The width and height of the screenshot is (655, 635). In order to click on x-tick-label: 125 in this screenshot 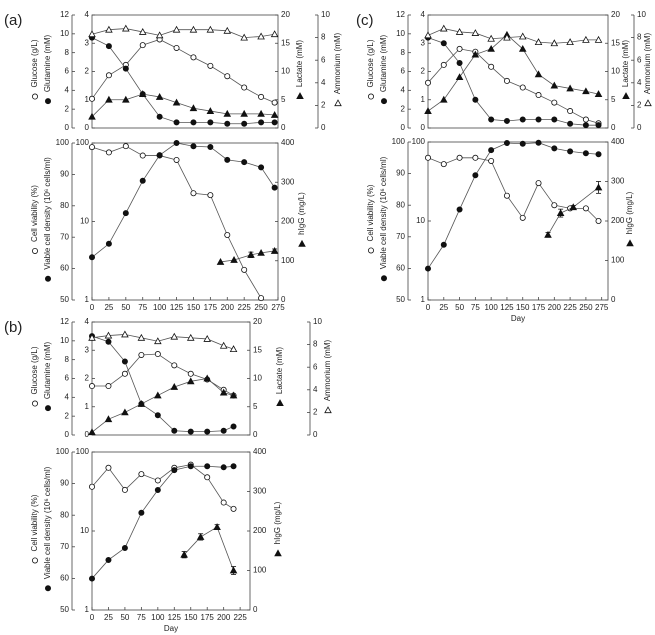, I will do `click(175, 617)`.